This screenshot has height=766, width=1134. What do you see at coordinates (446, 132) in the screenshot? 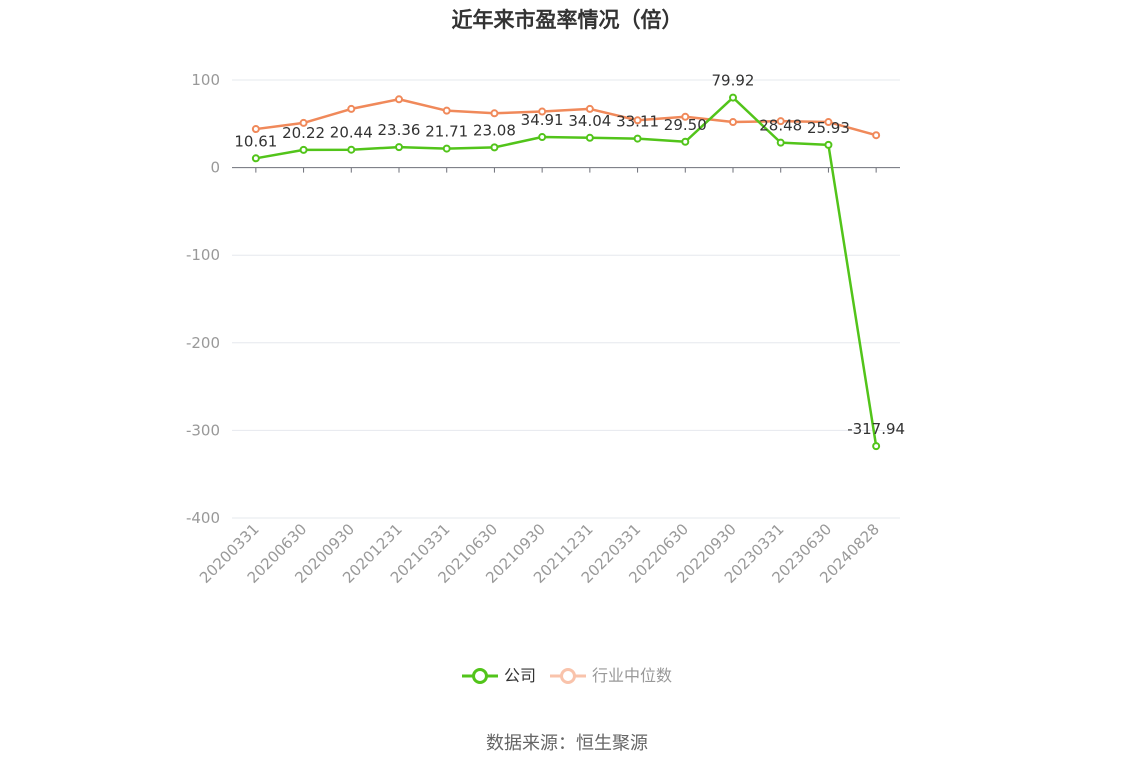
I see `data-label: 21.71` at bounding box center [446, 132].